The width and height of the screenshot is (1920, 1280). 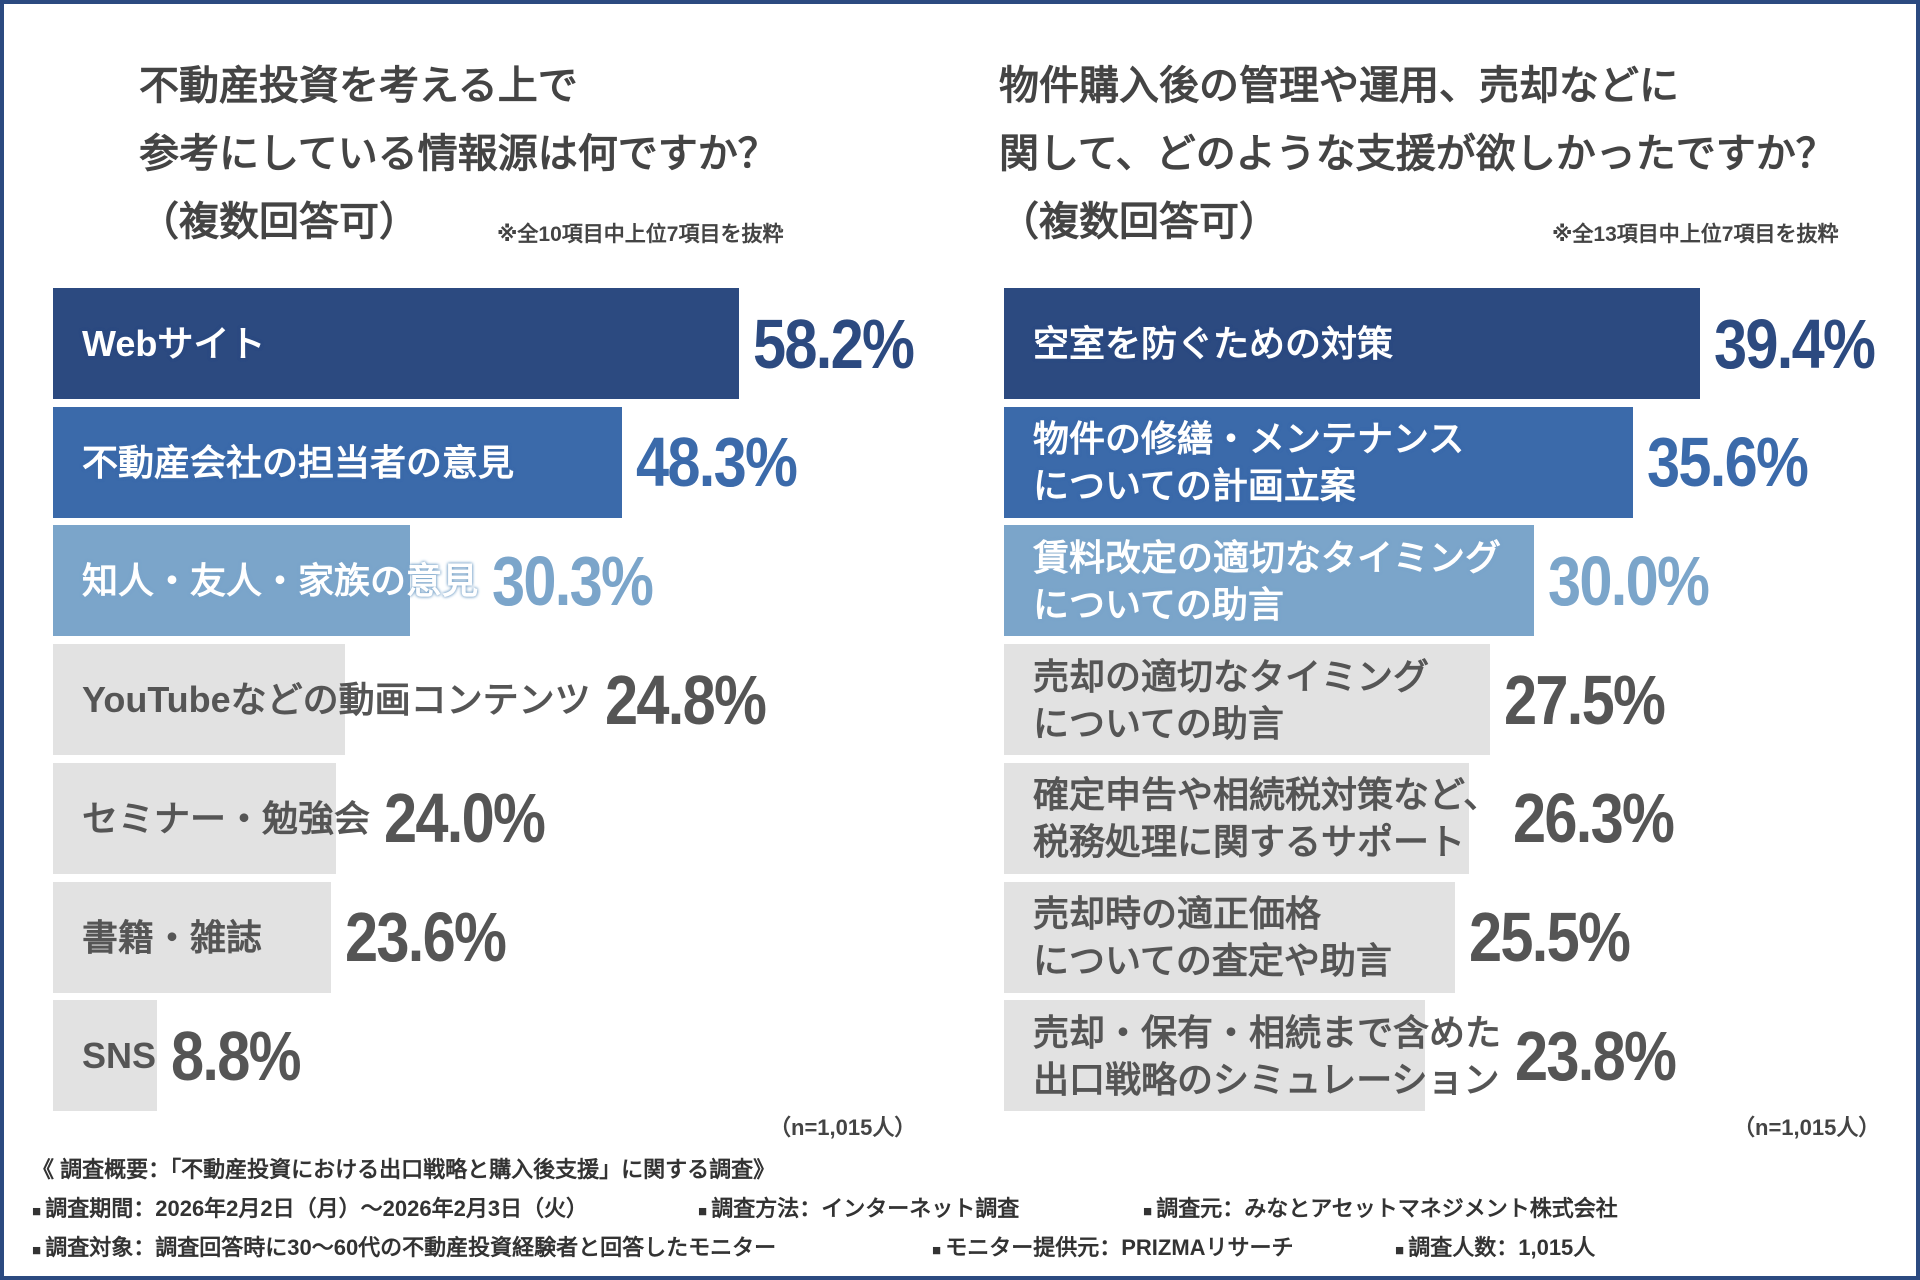 What do you see at coordinates (1629, 580) in the screenshot?
I see `value-label: 30.0%` at bounding box center [1629, 580].